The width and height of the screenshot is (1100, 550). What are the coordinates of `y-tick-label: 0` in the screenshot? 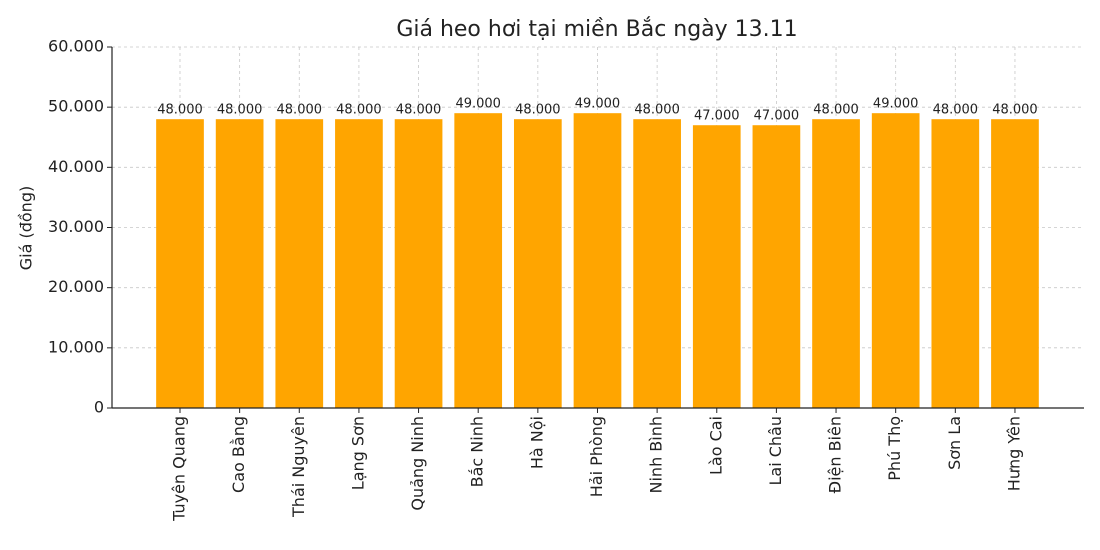 It's located at (99, 407).